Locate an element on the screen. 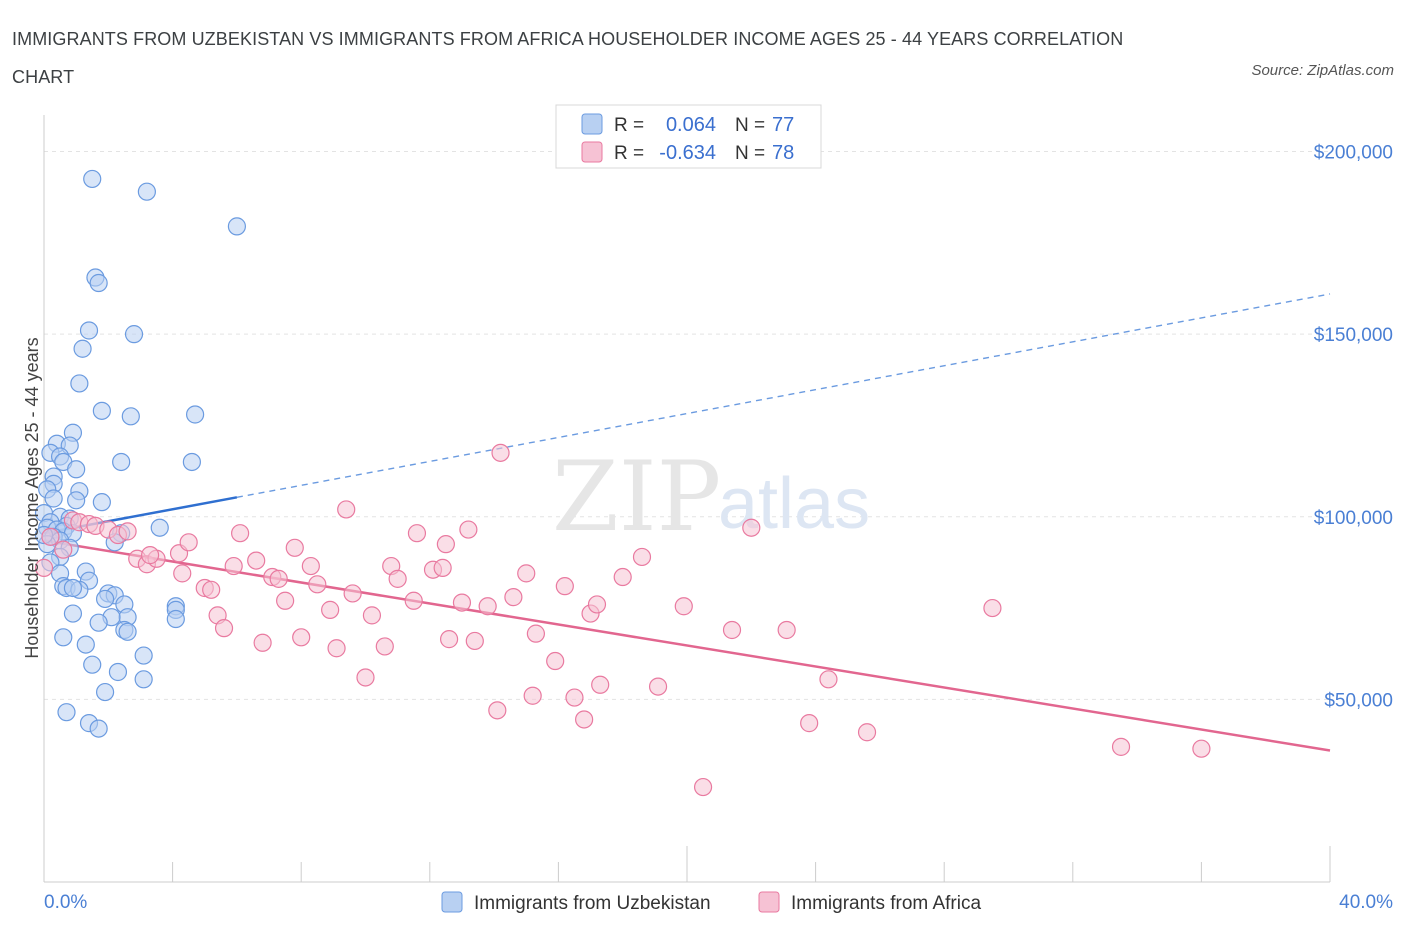 This screenshot has height=930, width=1406. y-axis-label: Householder Income Ages 25 - 44 years is located at coordinates (32, 497).